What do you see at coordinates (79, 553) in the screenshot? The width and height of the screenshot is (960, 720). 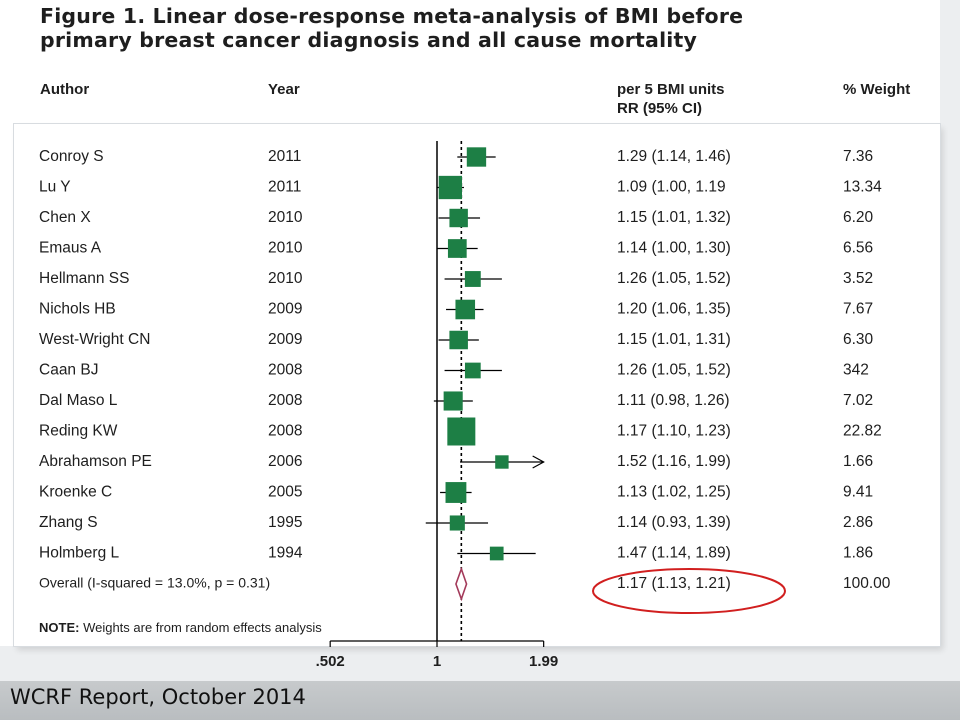 I see `study-author: Holmberg L` at bounding box center [79, 553].